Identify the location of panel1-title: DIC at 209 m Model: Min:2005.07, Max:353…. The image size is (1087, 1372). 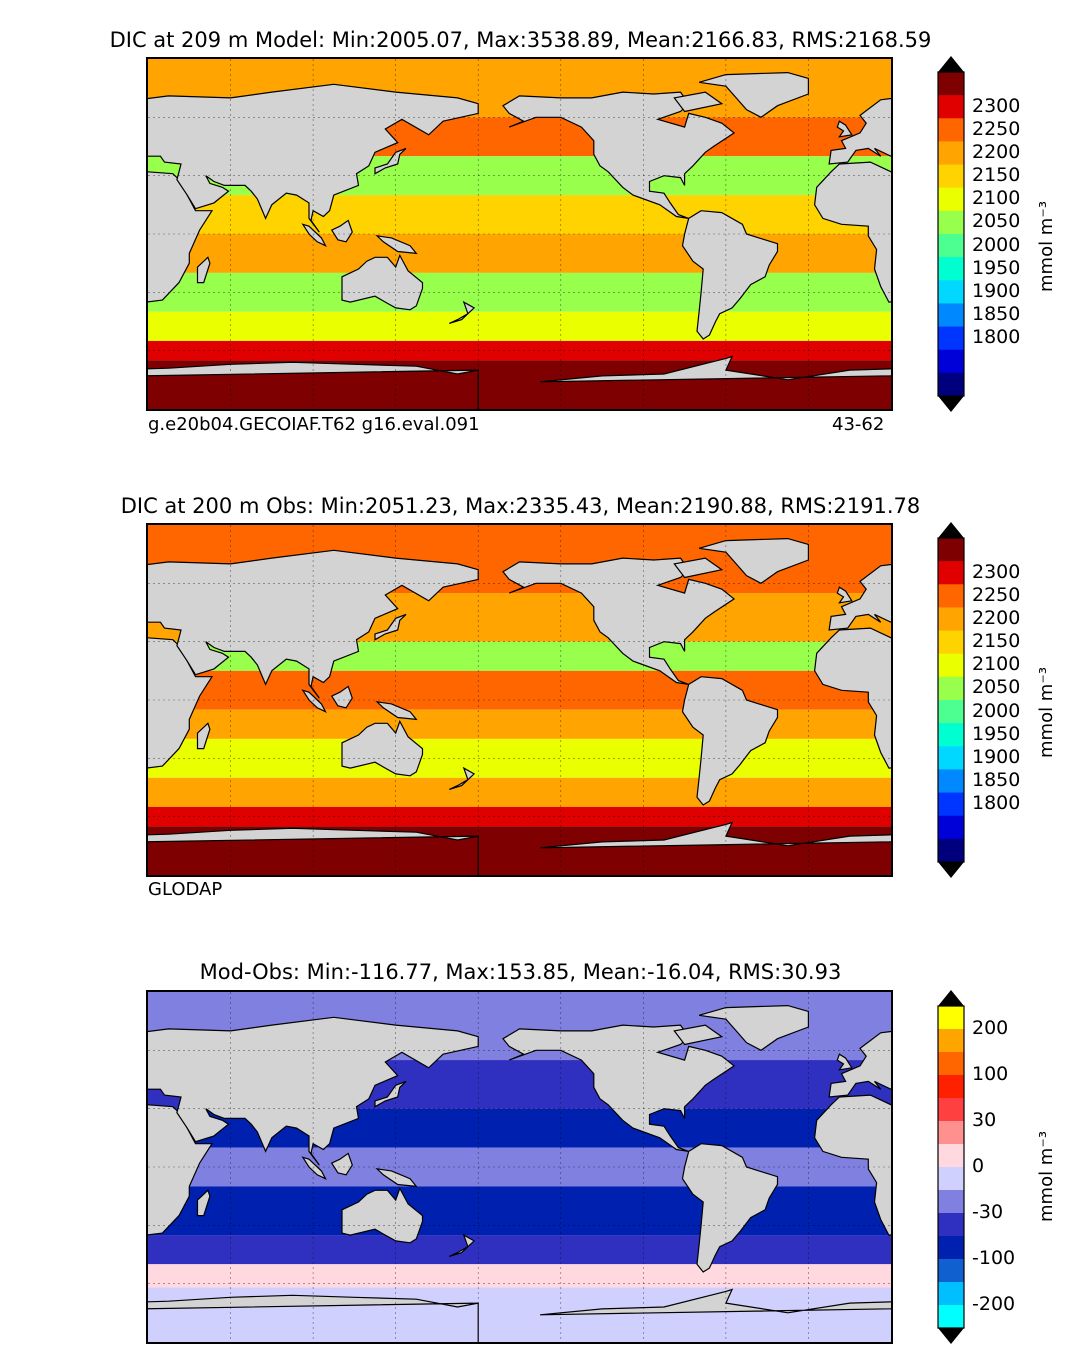
(520, 40).